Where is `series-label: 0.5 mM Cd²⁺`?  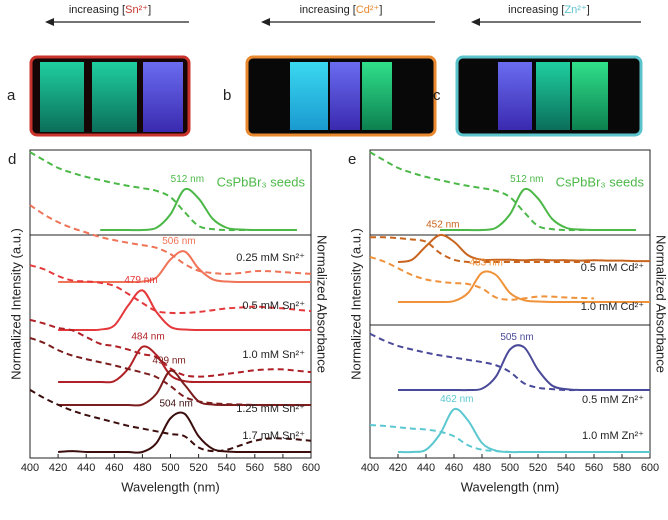 series-label: 0.5 mM Cd²⁺ is located at coordinates (612, 268).